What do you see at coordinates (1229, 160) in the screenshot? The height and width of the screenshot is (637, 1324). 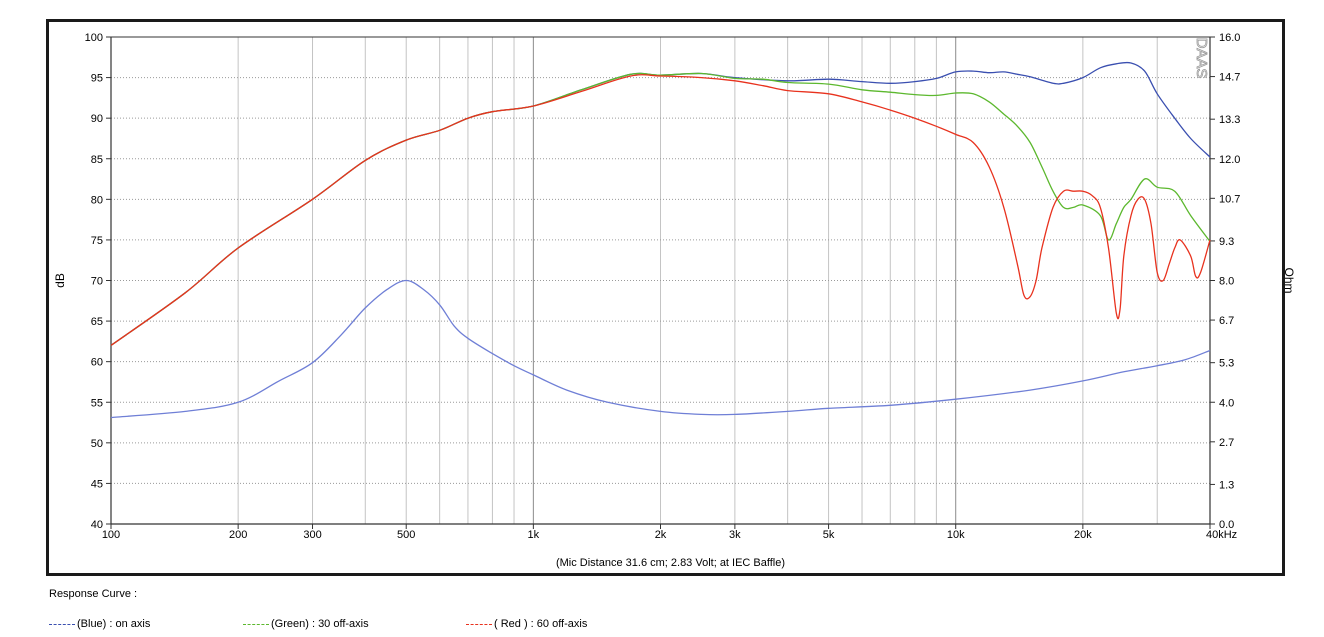 I see `y-tick-label-right: 12.0` at bounding box center [1229, 160].